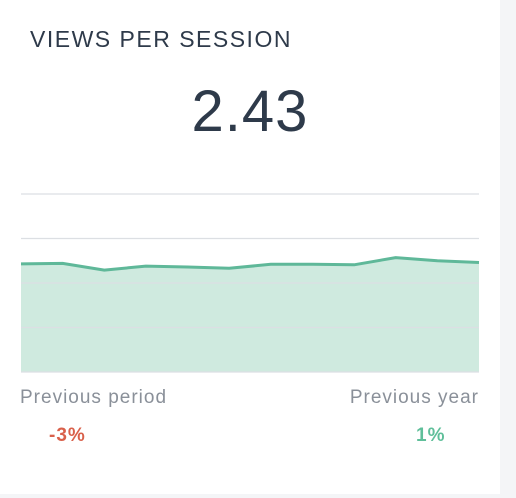  Describe the element at coordinates (250, 111) in the screenshot. I see `metric-value: 2.43` at that location.